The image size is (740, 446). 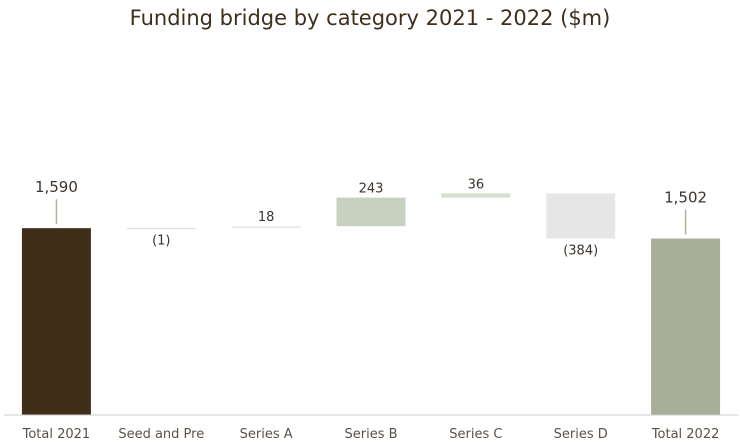 I want to click on bar-total-2022, so click(x=686, y=326).